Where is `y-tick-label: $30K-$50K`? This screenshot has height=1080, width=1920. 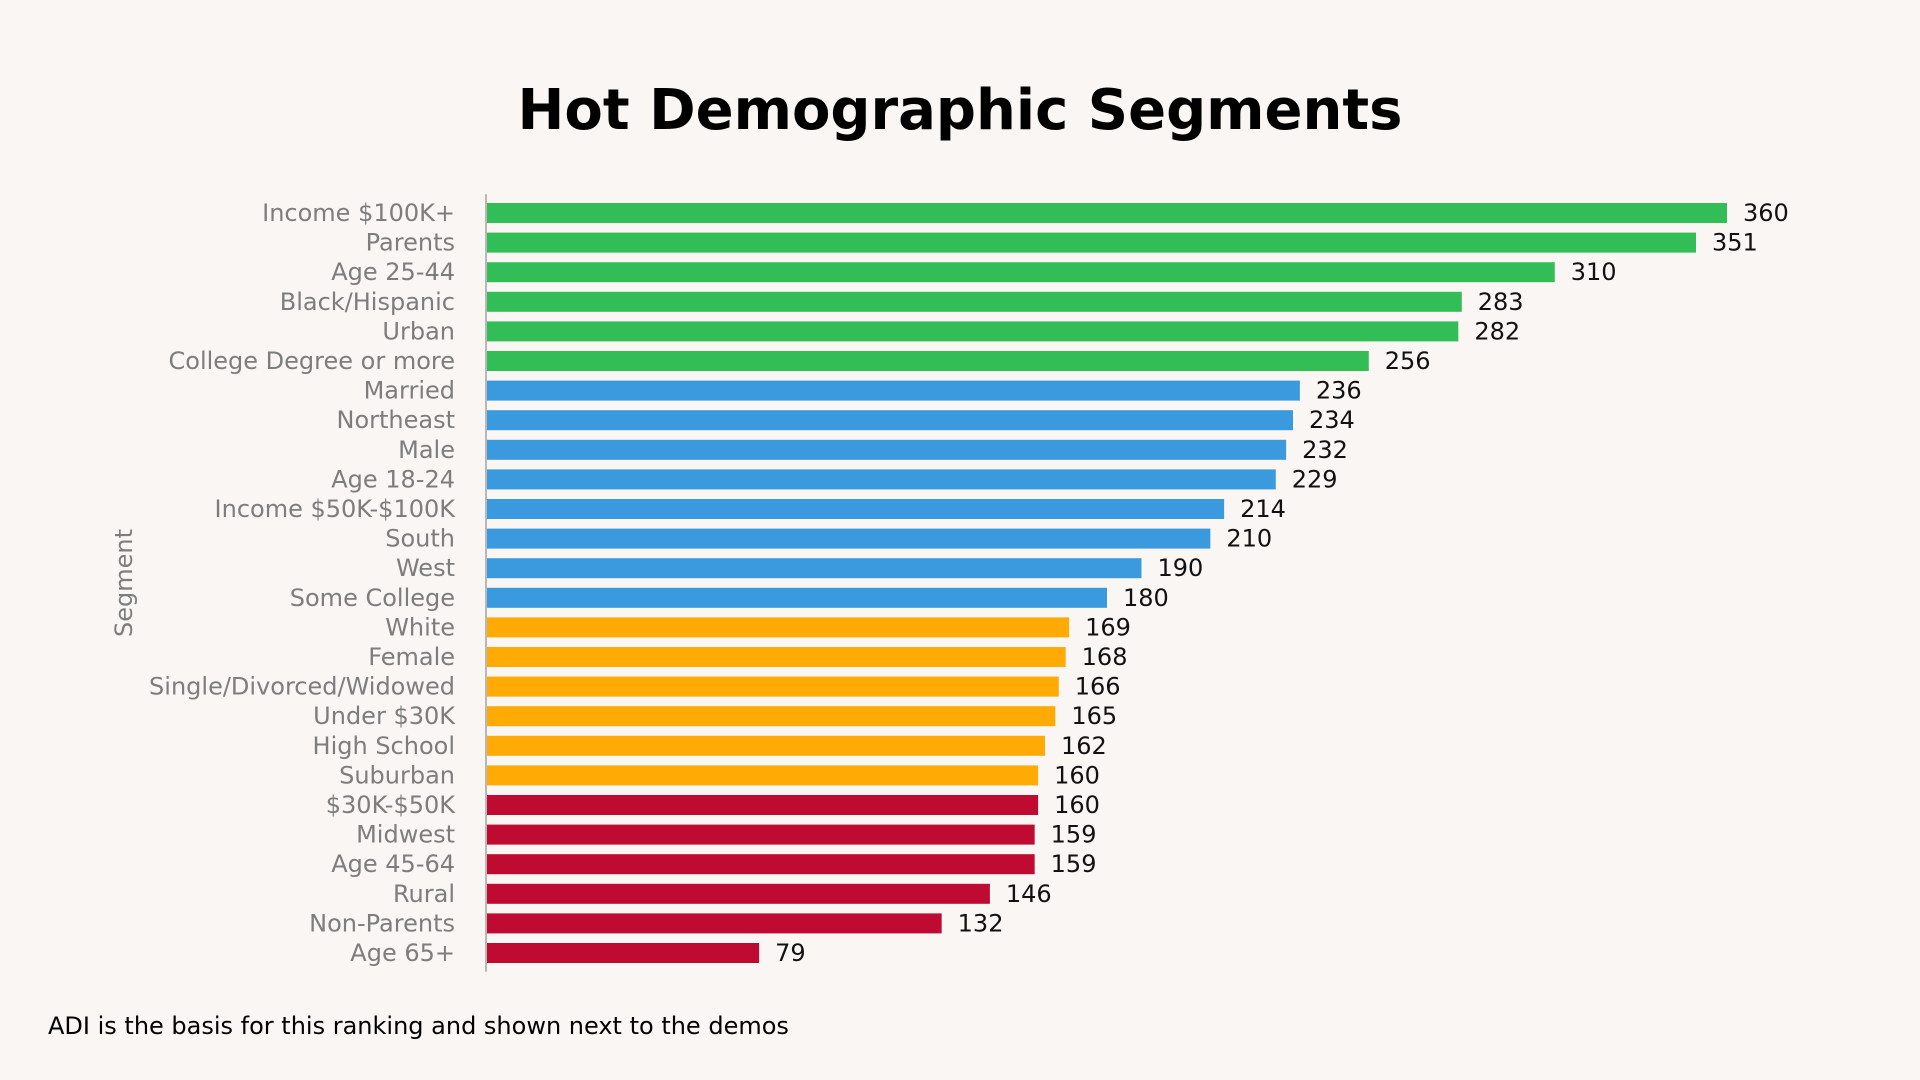 y-tick-label: $30K-$50K is located at coordinates (391, 805).